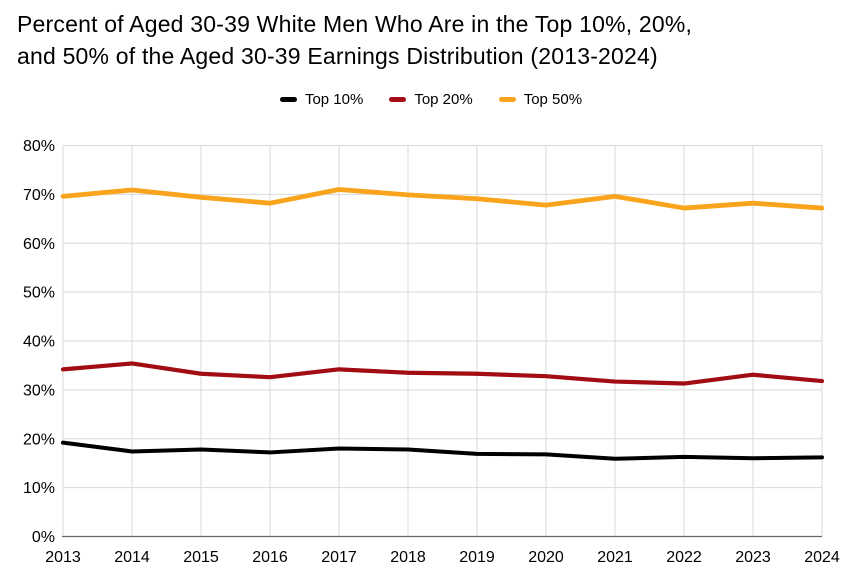  What do you see at coordinates (39, 244) in the screenshot?
I see `y-tick-label: 60%` at bounding box center [39, 244].